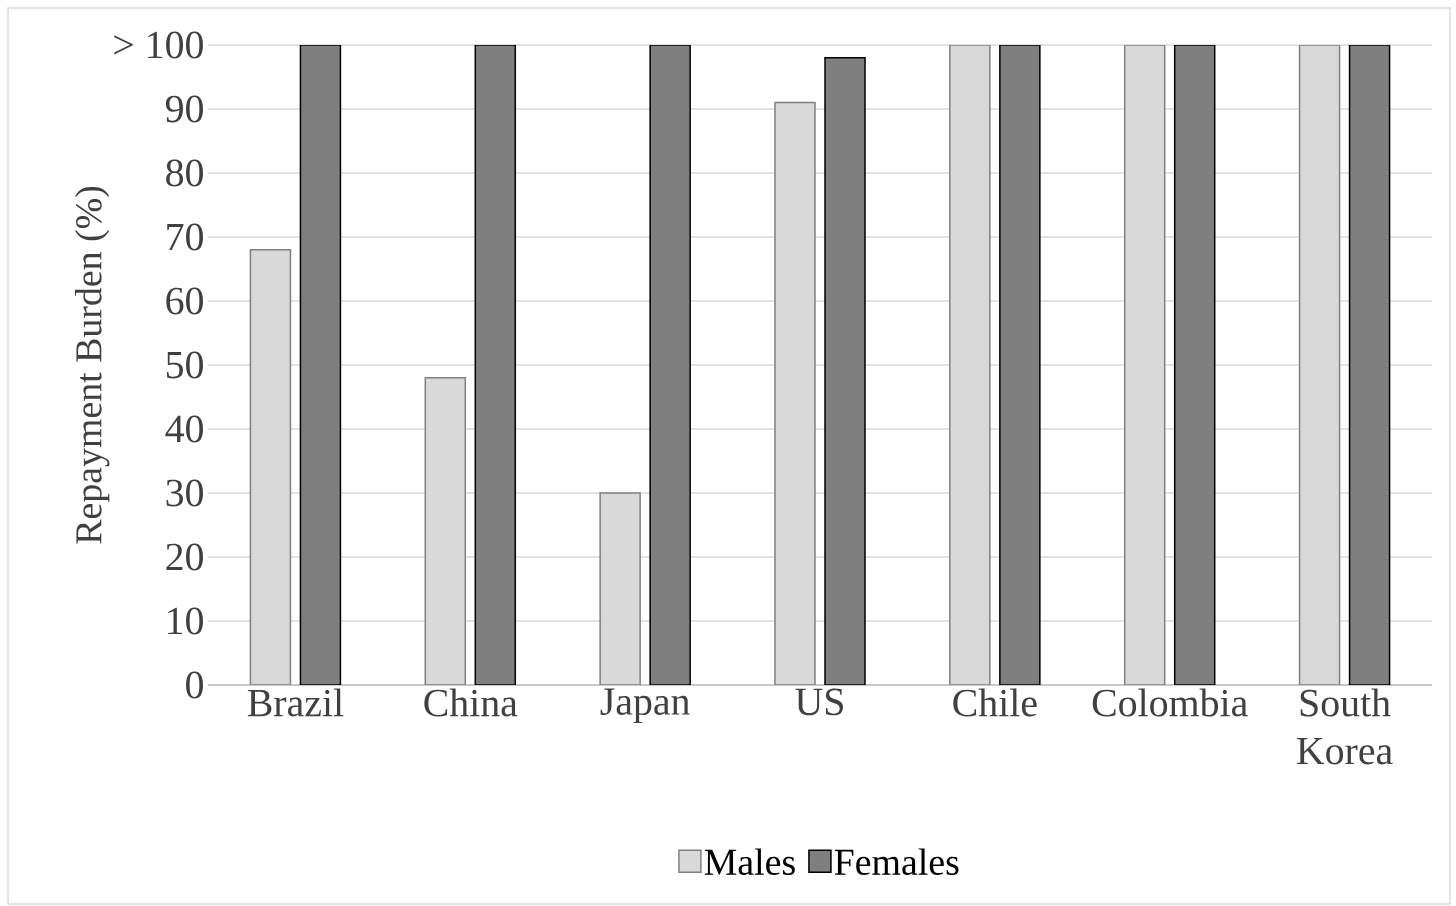 Image resolution: width=1456 pixels, height=906 pixels. What do you see at coordinates (194, 685) in the screenshot?
I see `y-tick-label: 0` at bounding box center [194, 685].